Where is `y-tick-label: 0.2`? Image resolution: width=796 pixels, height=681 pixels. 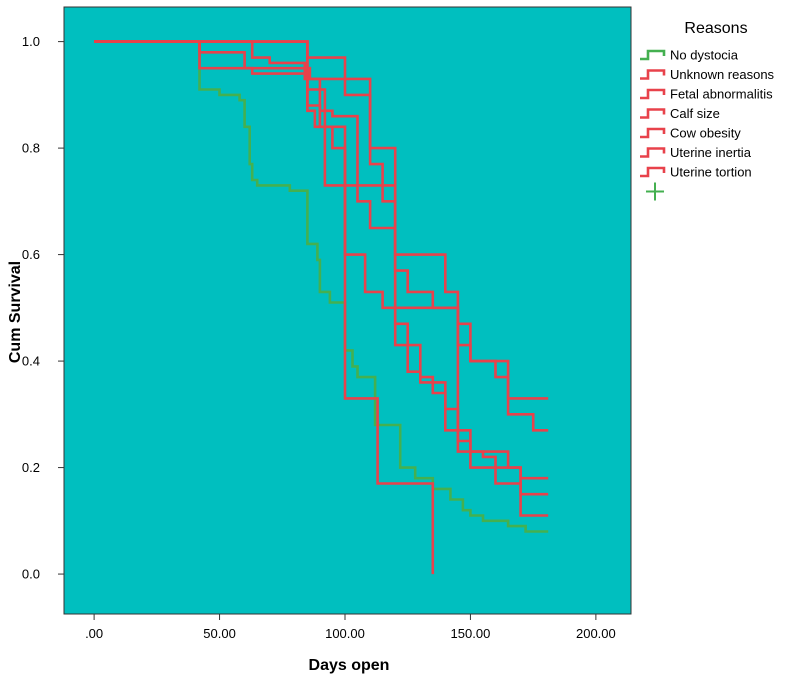
y-tick-label: 0.2 is located at coordinates (31, 467).